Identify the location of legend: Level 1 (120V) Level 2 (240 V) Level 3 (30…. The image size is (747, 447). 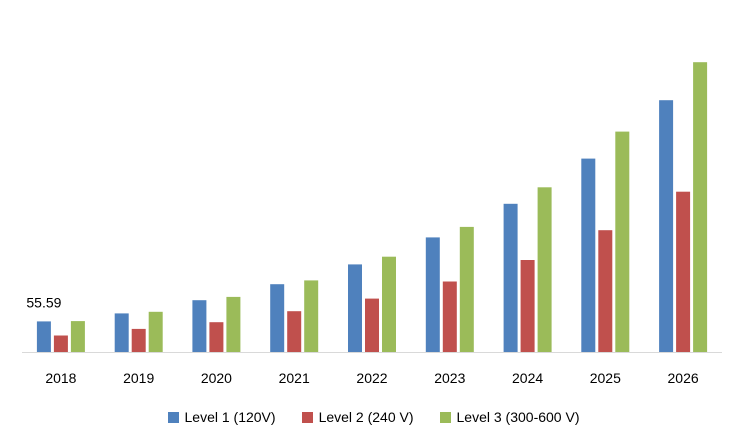
(373, 417).